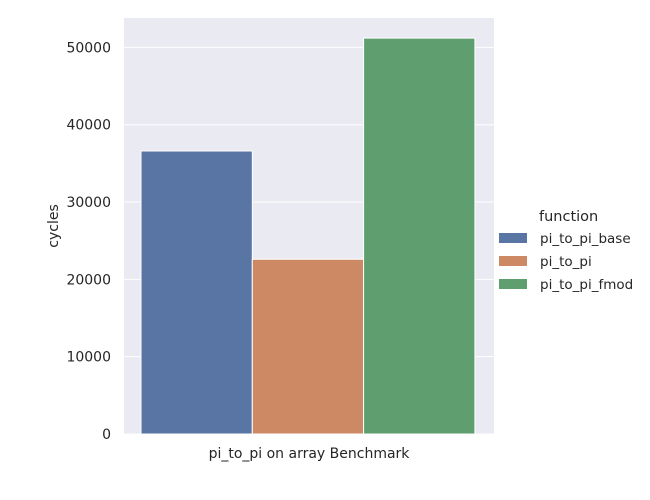  I want to click on legend-label: pi_to_pi_fmod, so click(586, 285).